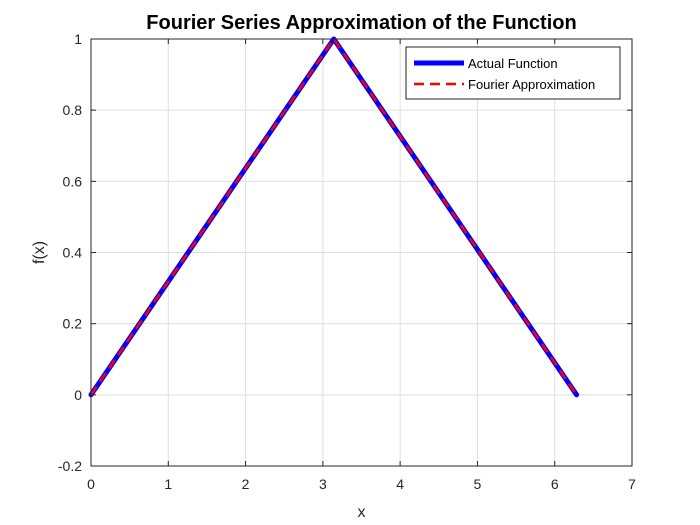 This screenshot has height=525, width=700. What do you see at coordinates (531, 84) in the screenshot?
I see `legend-label: Fourier Approximation` at bounding box center [531, 84].